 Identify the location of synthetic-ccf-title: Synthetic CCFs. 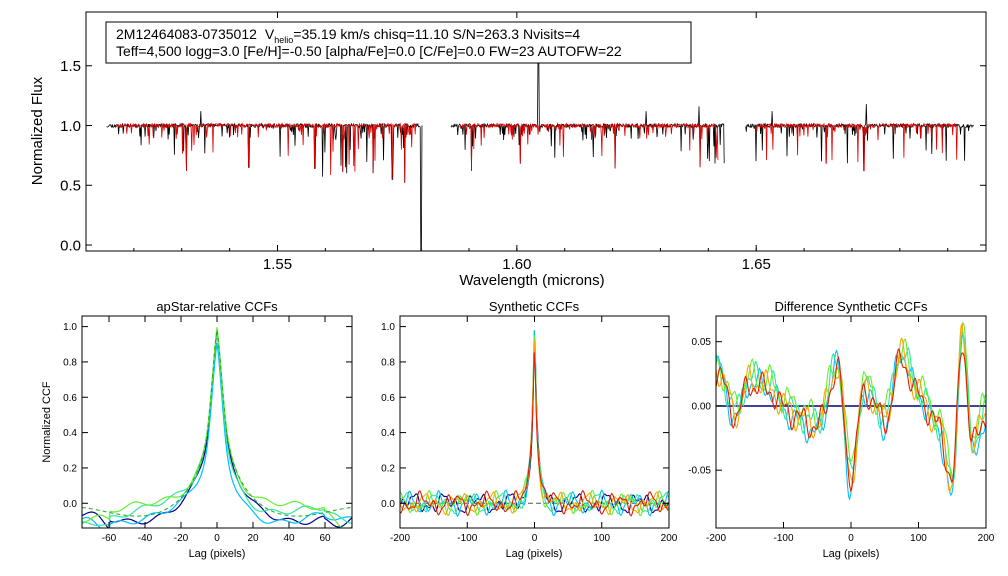
(534, 306).